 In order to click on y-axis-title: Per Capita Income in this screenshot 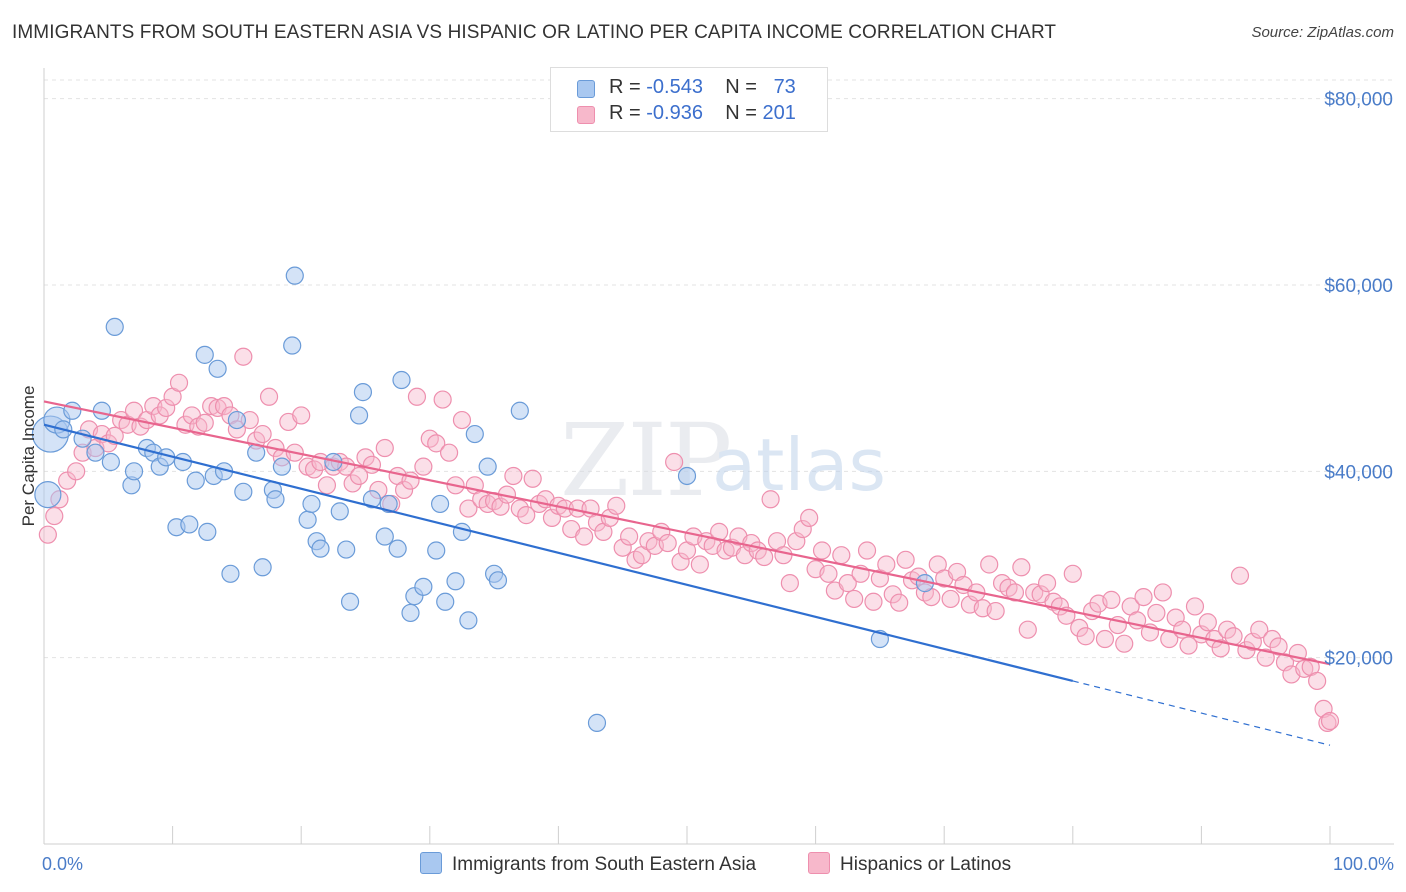, I will do `click(28, 456)`.